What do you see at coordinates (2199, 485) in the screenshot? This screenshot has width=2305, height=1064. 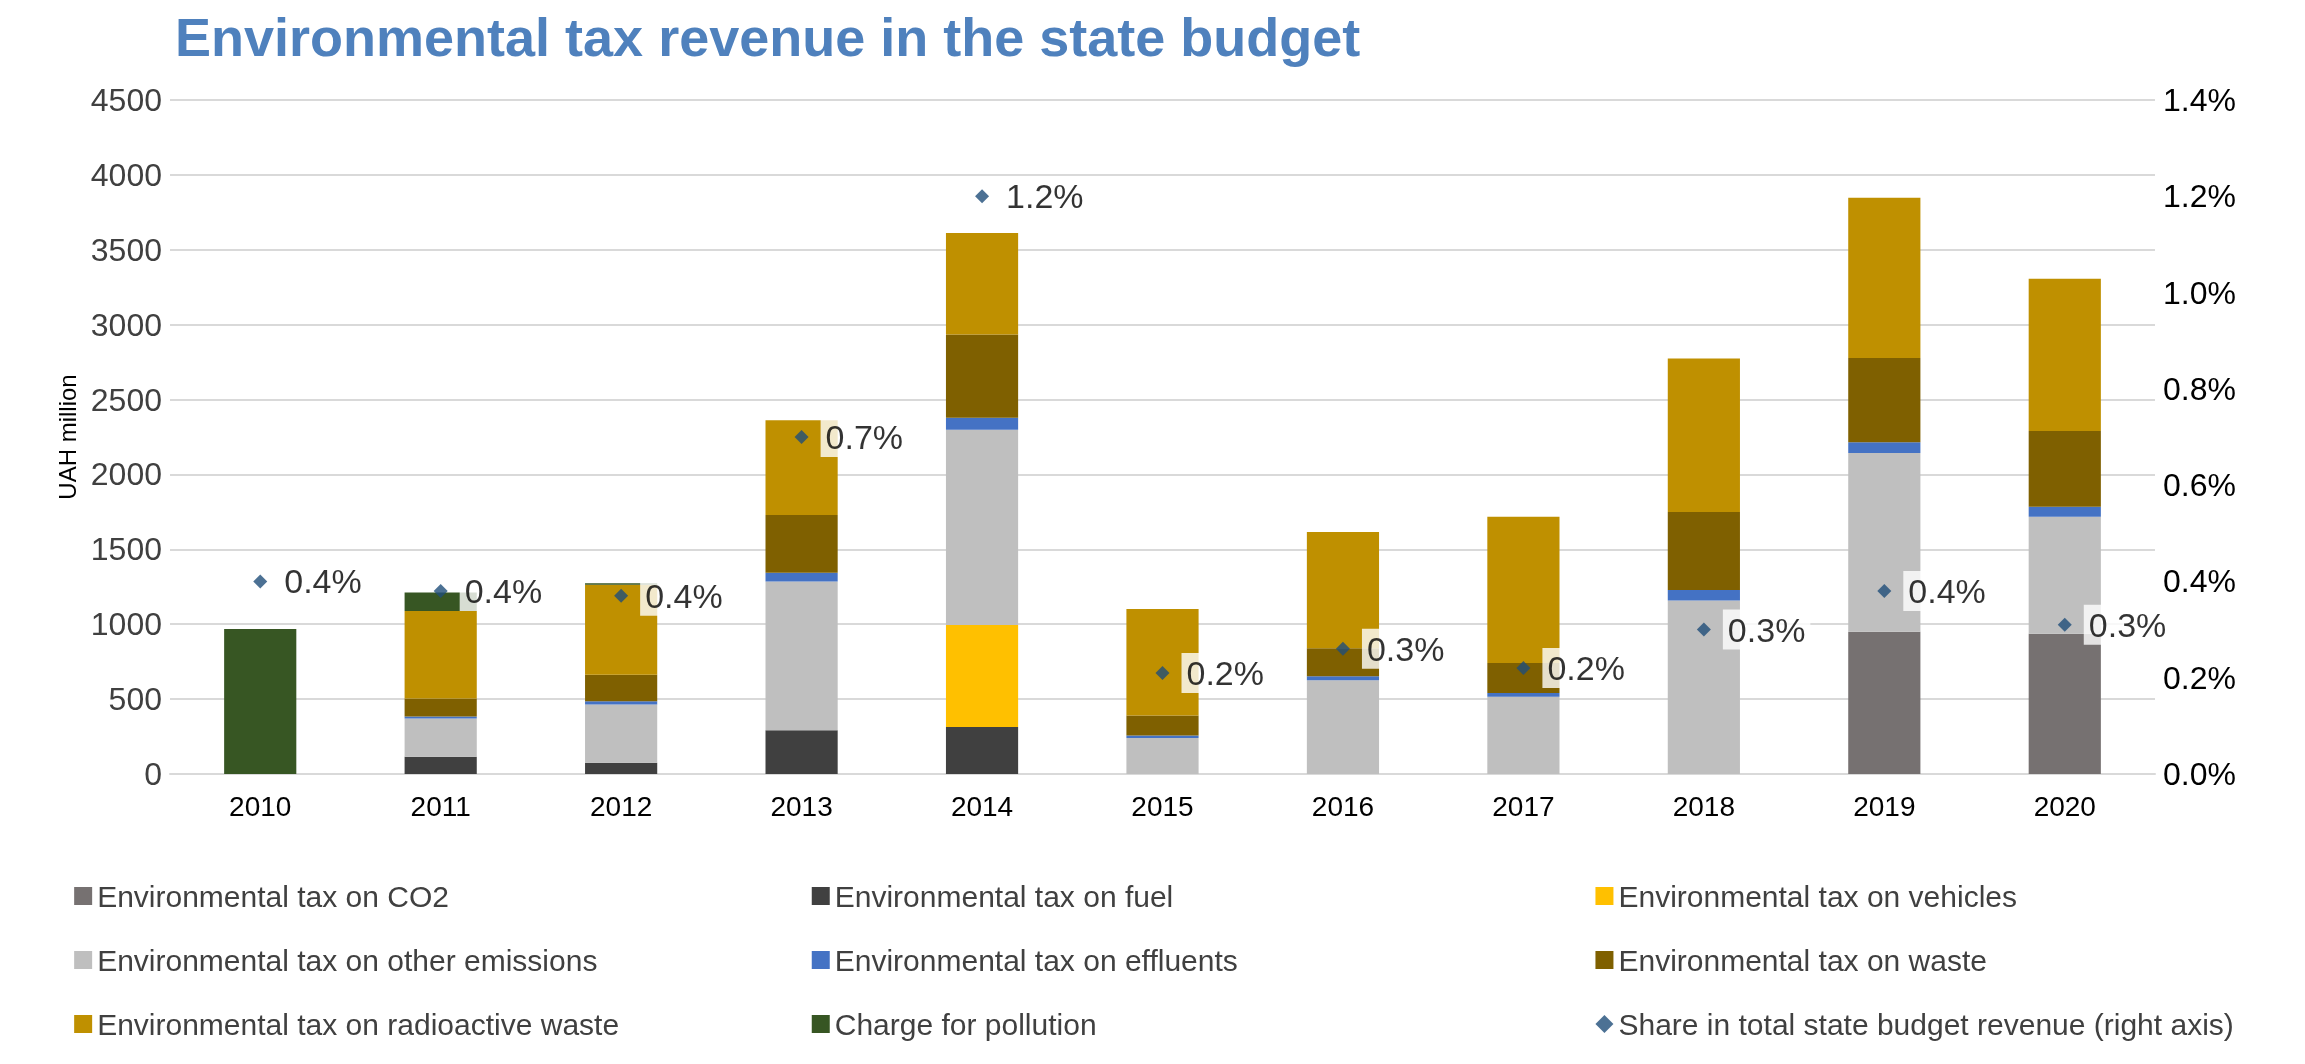 I see `y2-tick-label: 0.6%` at bounding box center [2199, 485].